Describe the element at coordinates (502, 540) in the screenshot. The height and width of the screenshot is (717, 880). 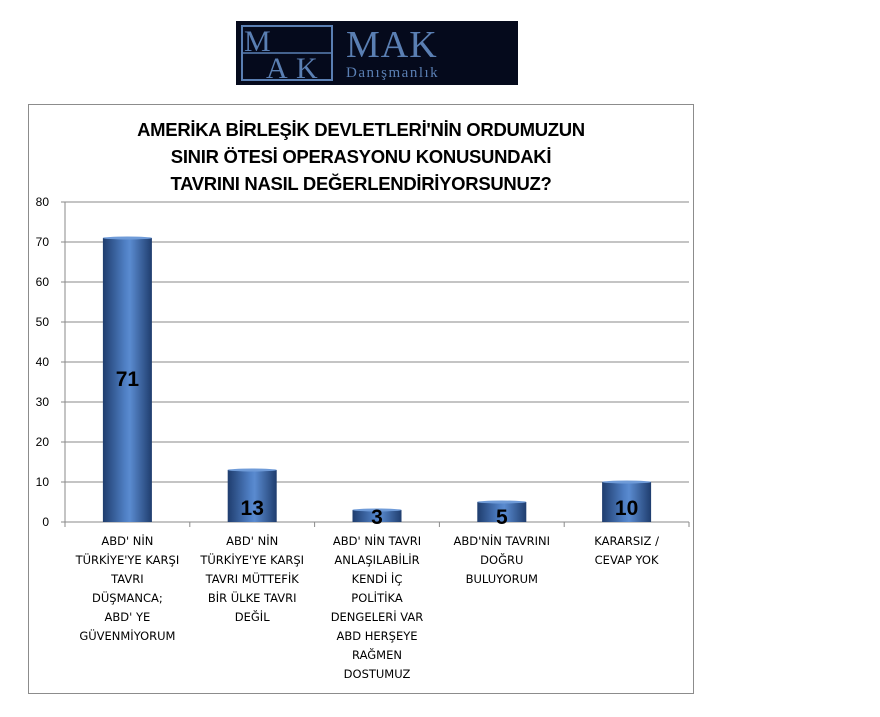
I see `category-label-line: ABD'NİN TAVRINI` at that location.